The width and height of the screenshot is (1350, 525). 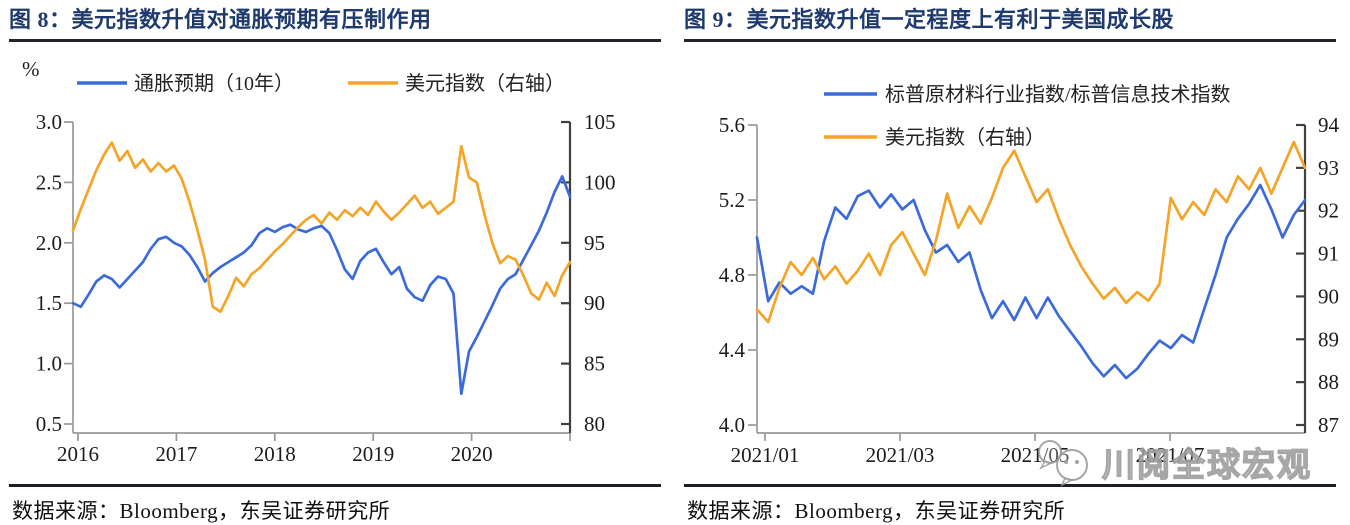 What do you see at coordinates (732, 200) in the screenshot?
I see `left-axis-tick-label: 5.2` at bounding box center [732, 200].